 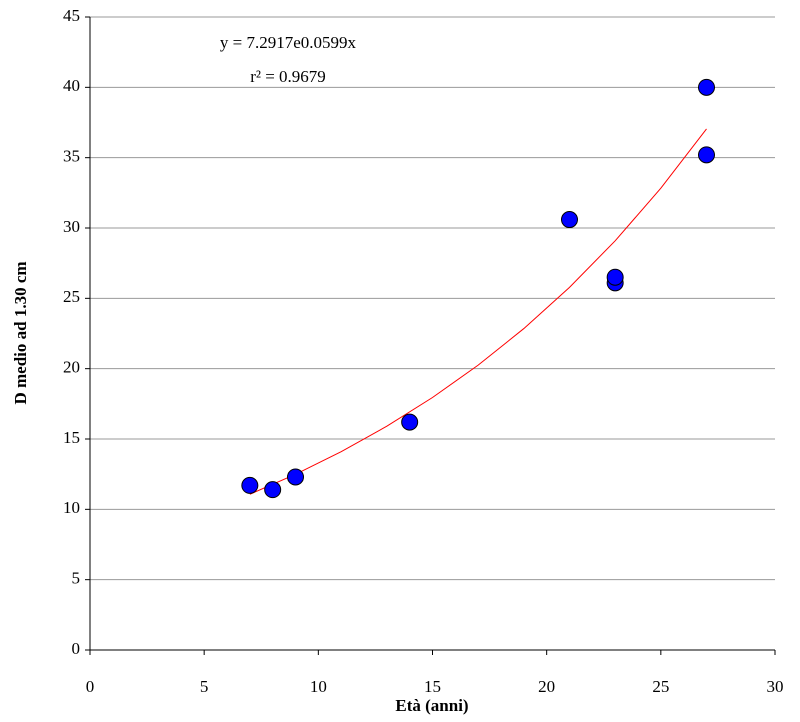 I want to click on x-tick-label: 5, so click(x=204, y=686).